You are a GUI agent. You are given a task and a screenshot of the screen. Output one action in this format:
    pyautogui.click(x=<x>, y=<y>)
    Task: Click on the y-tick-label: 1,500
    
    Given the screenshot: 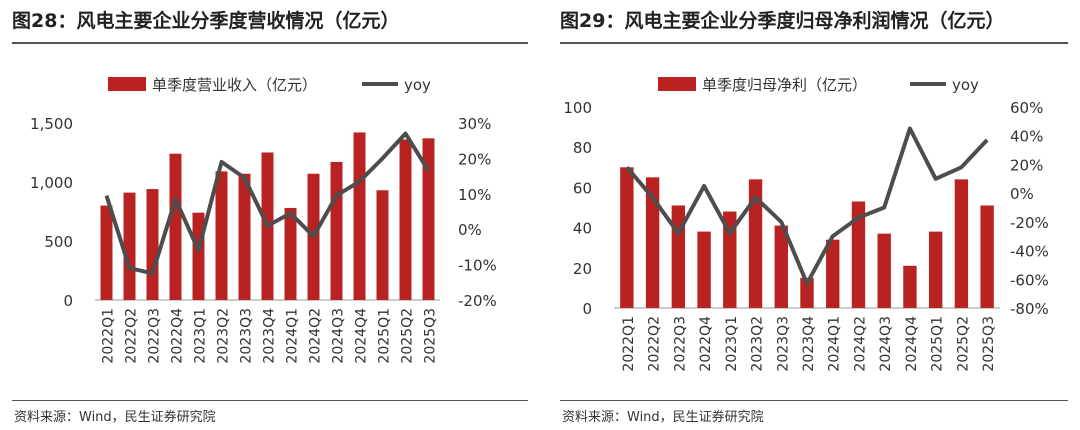 What is the action you would take?
    pyautogui.click(x=51, y=124)
    